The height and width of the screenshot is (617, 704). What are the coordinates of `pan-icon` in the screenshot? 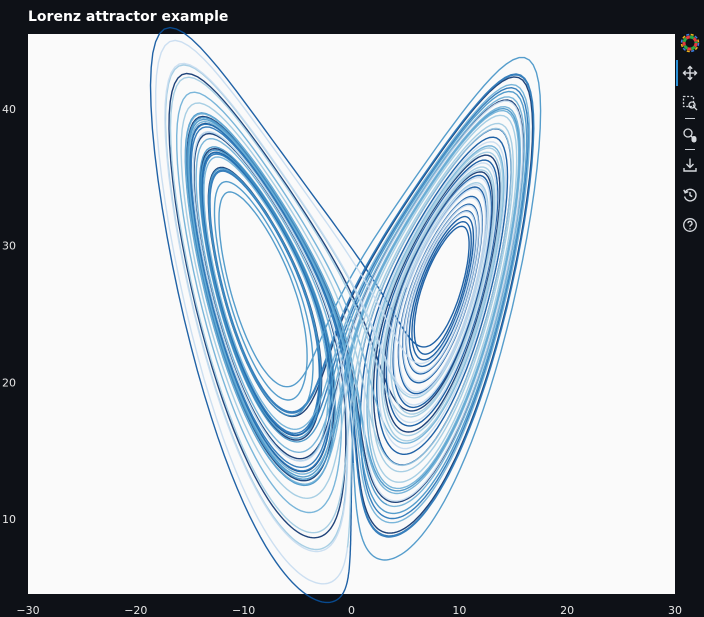 It's located at (690, 73).